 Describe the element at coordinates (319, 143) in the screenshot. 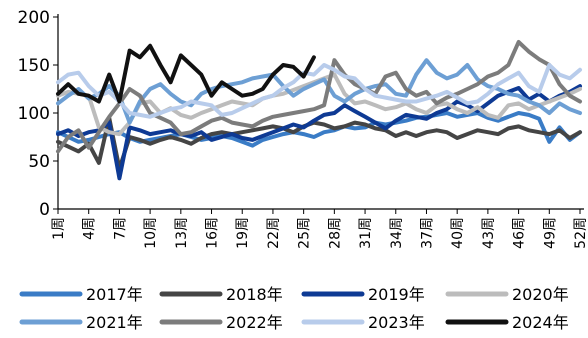

I see `series-line-2018年` at that location.